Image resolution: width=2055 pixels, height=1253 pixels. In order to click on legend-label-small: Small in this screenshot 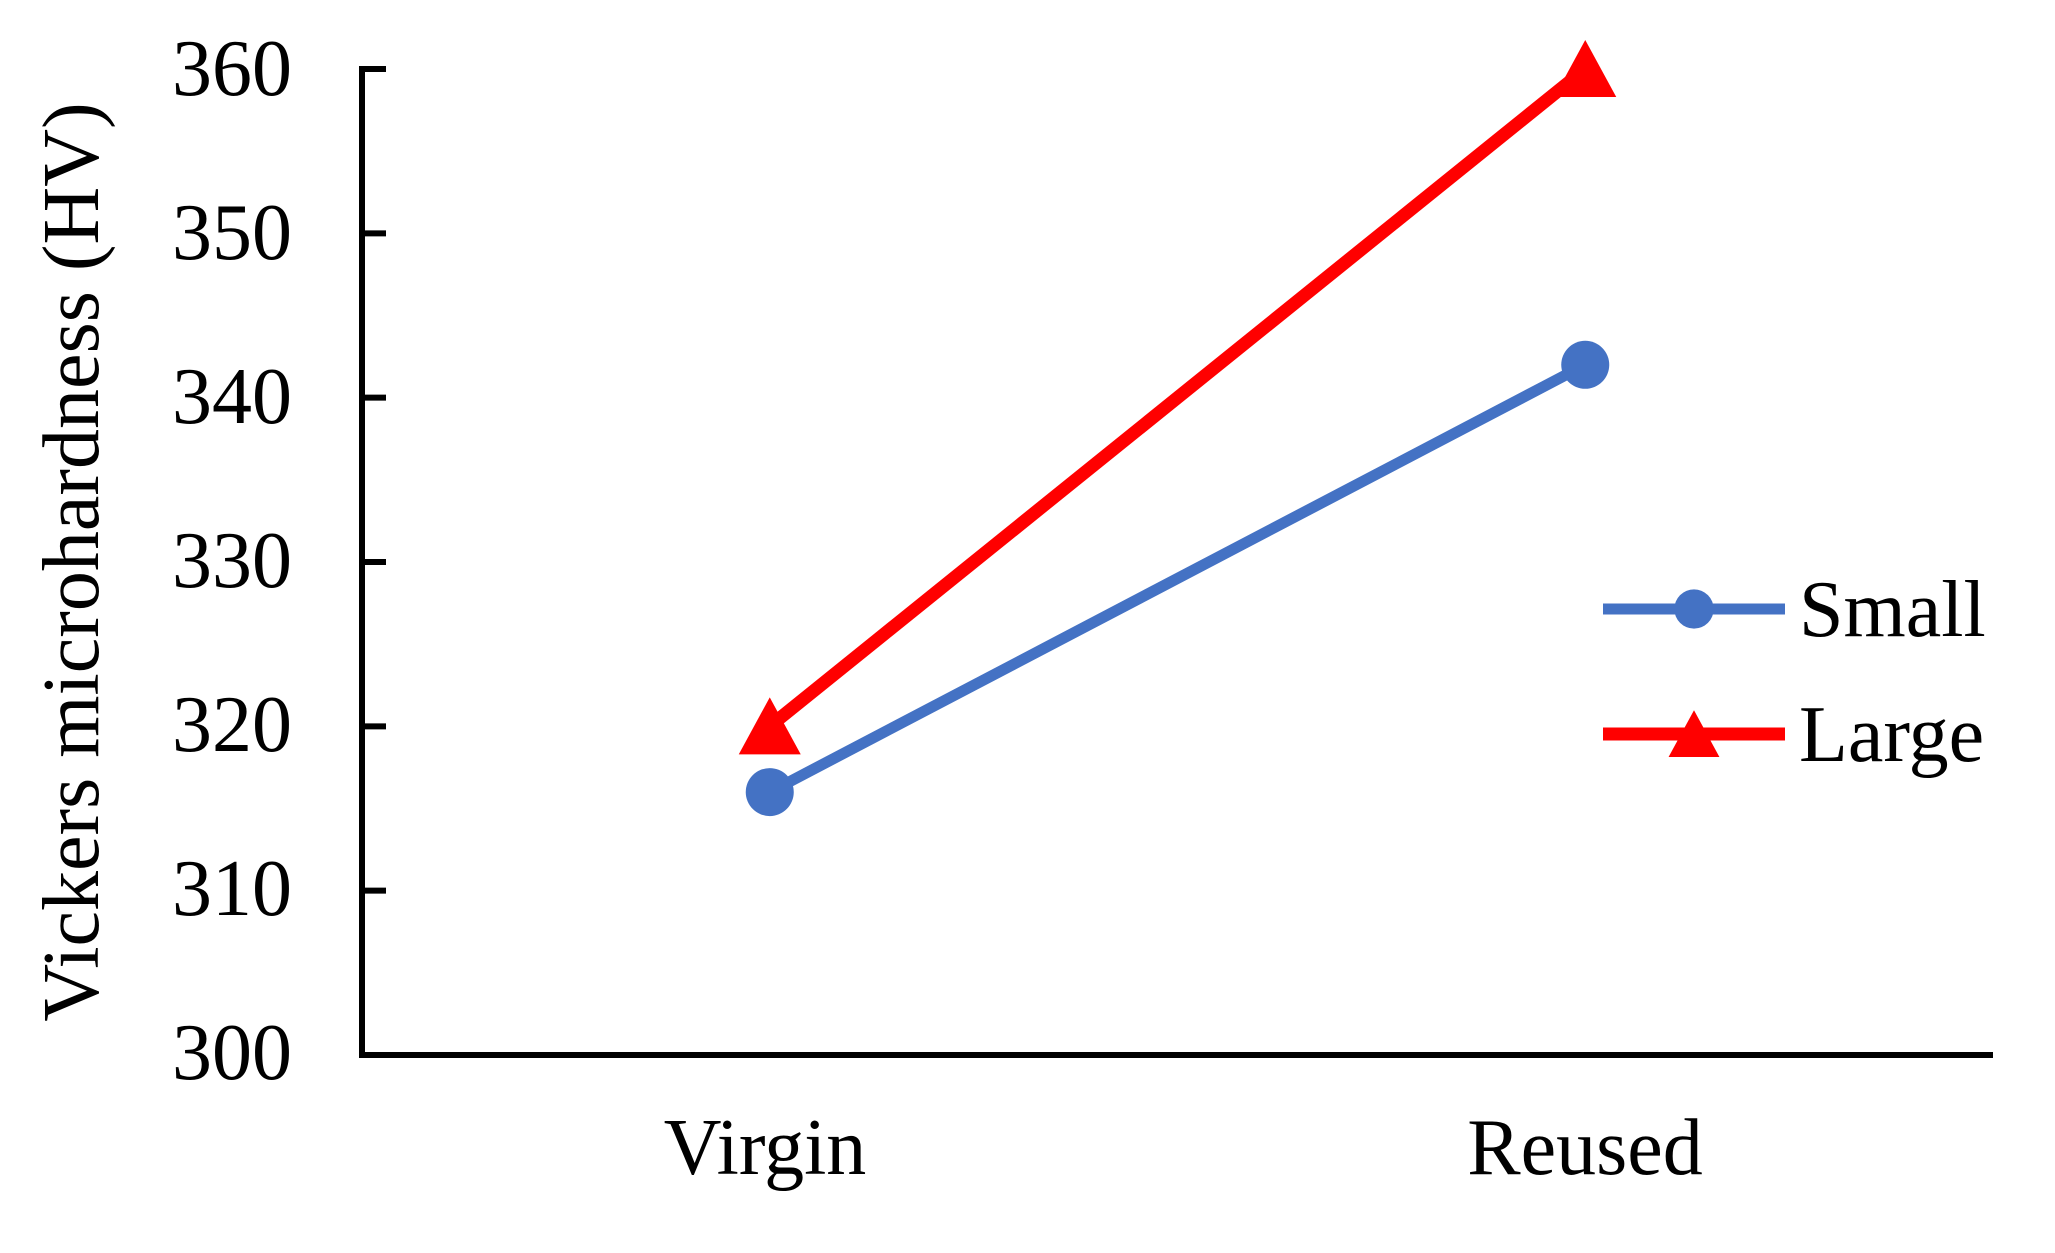, I will do `click(1892, 610)`.